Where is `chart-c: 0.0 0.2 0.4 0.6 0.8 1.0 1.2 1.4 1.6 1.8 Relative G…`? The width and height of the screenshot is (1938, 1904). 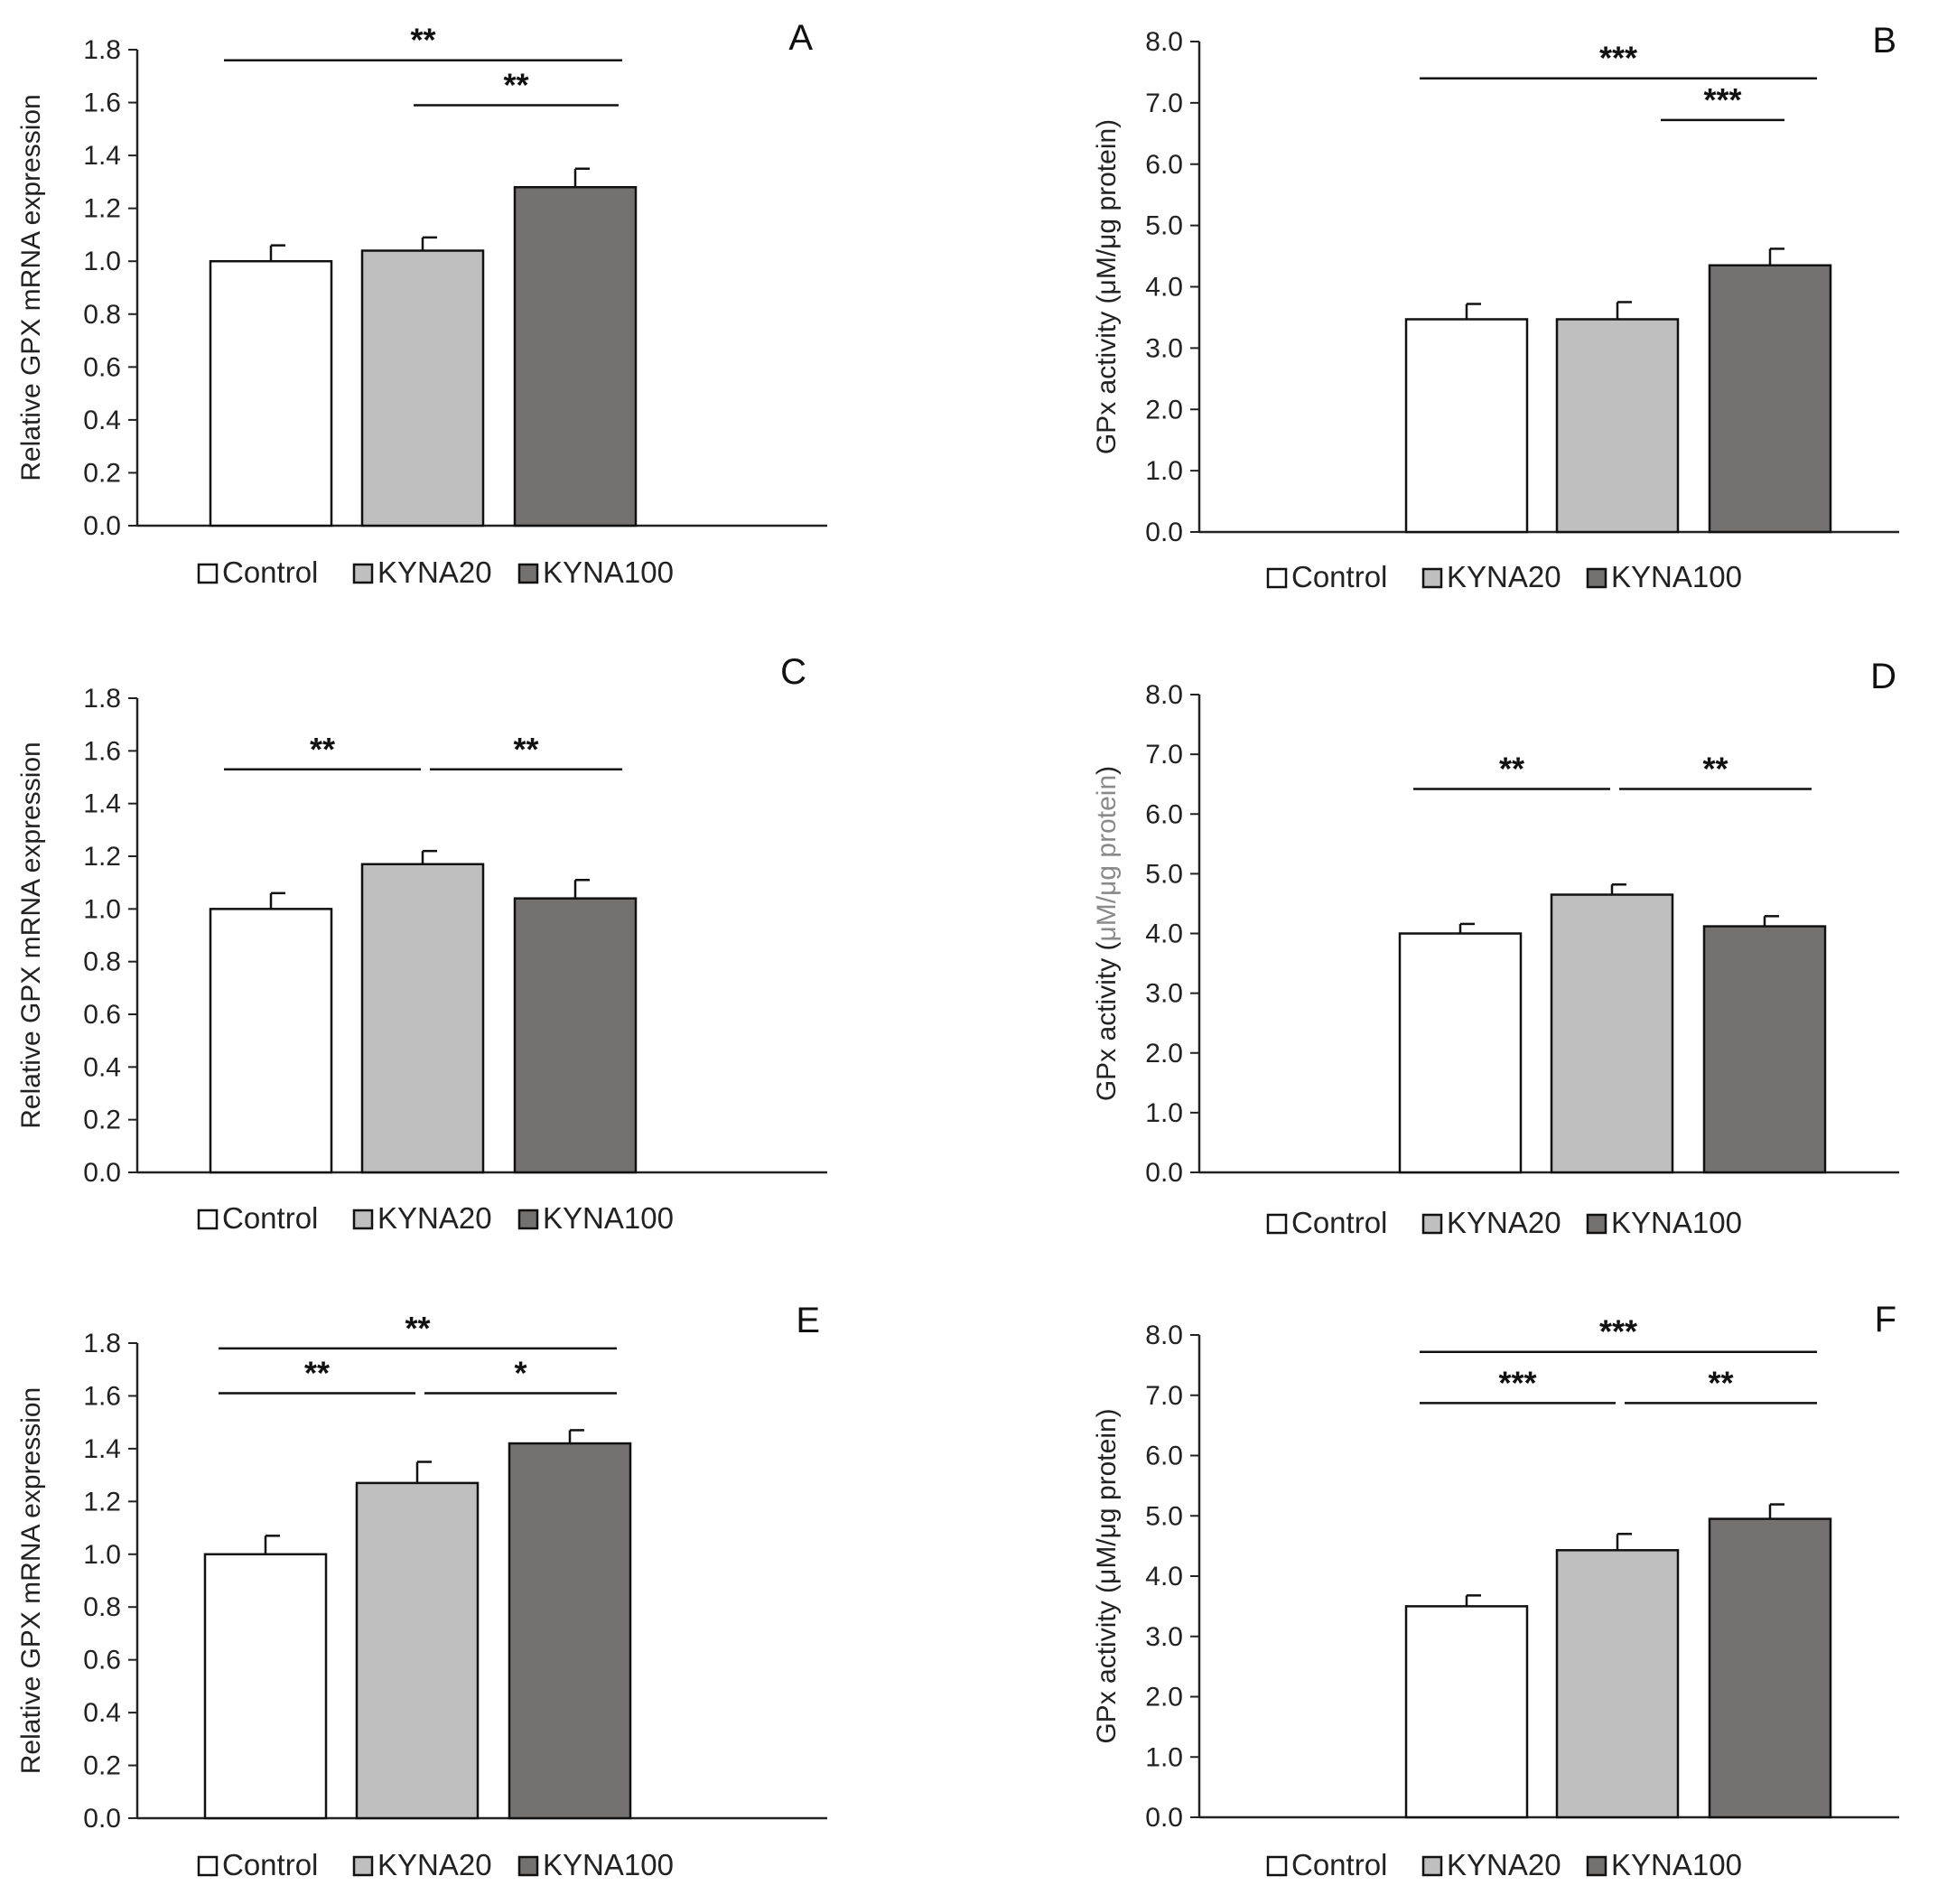
chart-c: 0.0 0.2 0.4 0.6 0.8 1.0 1.2 1.4 1.6 1.8 Relative G… is located at coordinates (421, 943).